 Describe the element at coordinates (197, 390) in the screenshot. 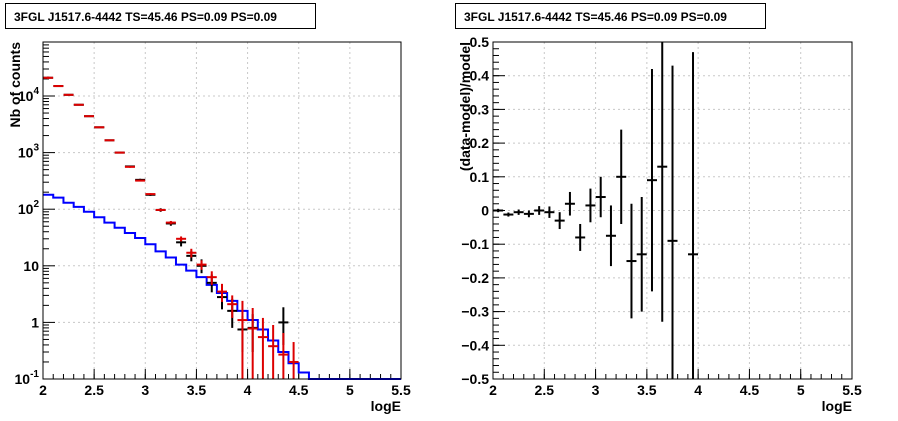

I see `left-x-tick-label: 3.5` at that location.